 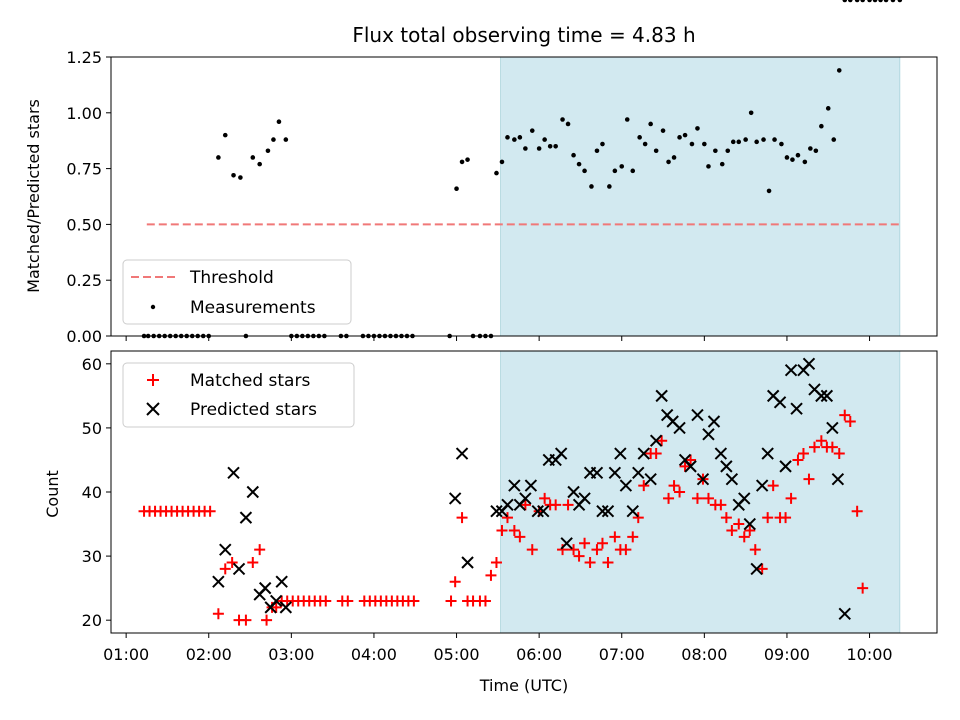 What do you see at coordinates (84, 57) in the screenshot?
I see `y-tick-label: 1.25` at bounding box center [84, 57].